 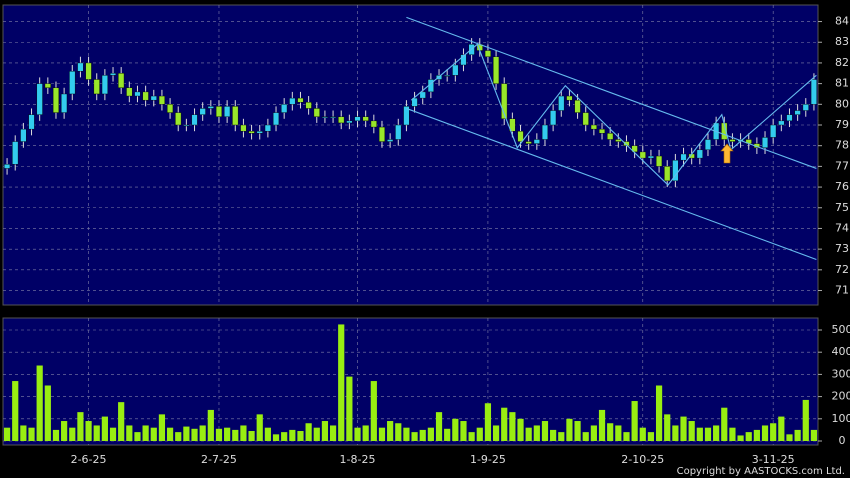 I want to click on y-tick-label: 78, so click(x=842, y=145).